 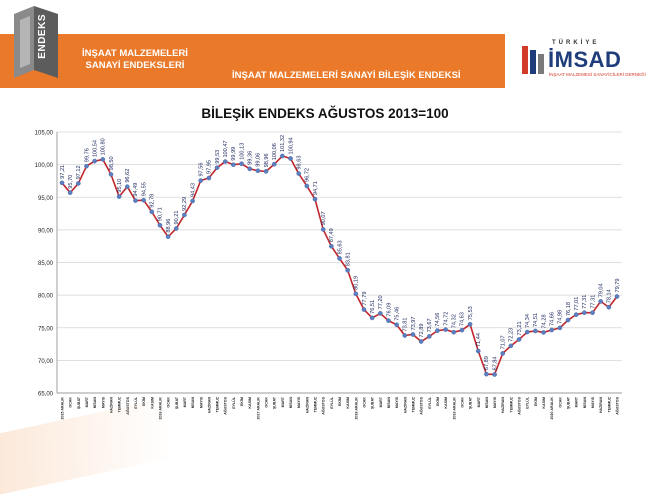 What do you see at coordinates (144, 189) in the screenshot?
I see `data-label: 94,55` at bounding box center [144, 189].